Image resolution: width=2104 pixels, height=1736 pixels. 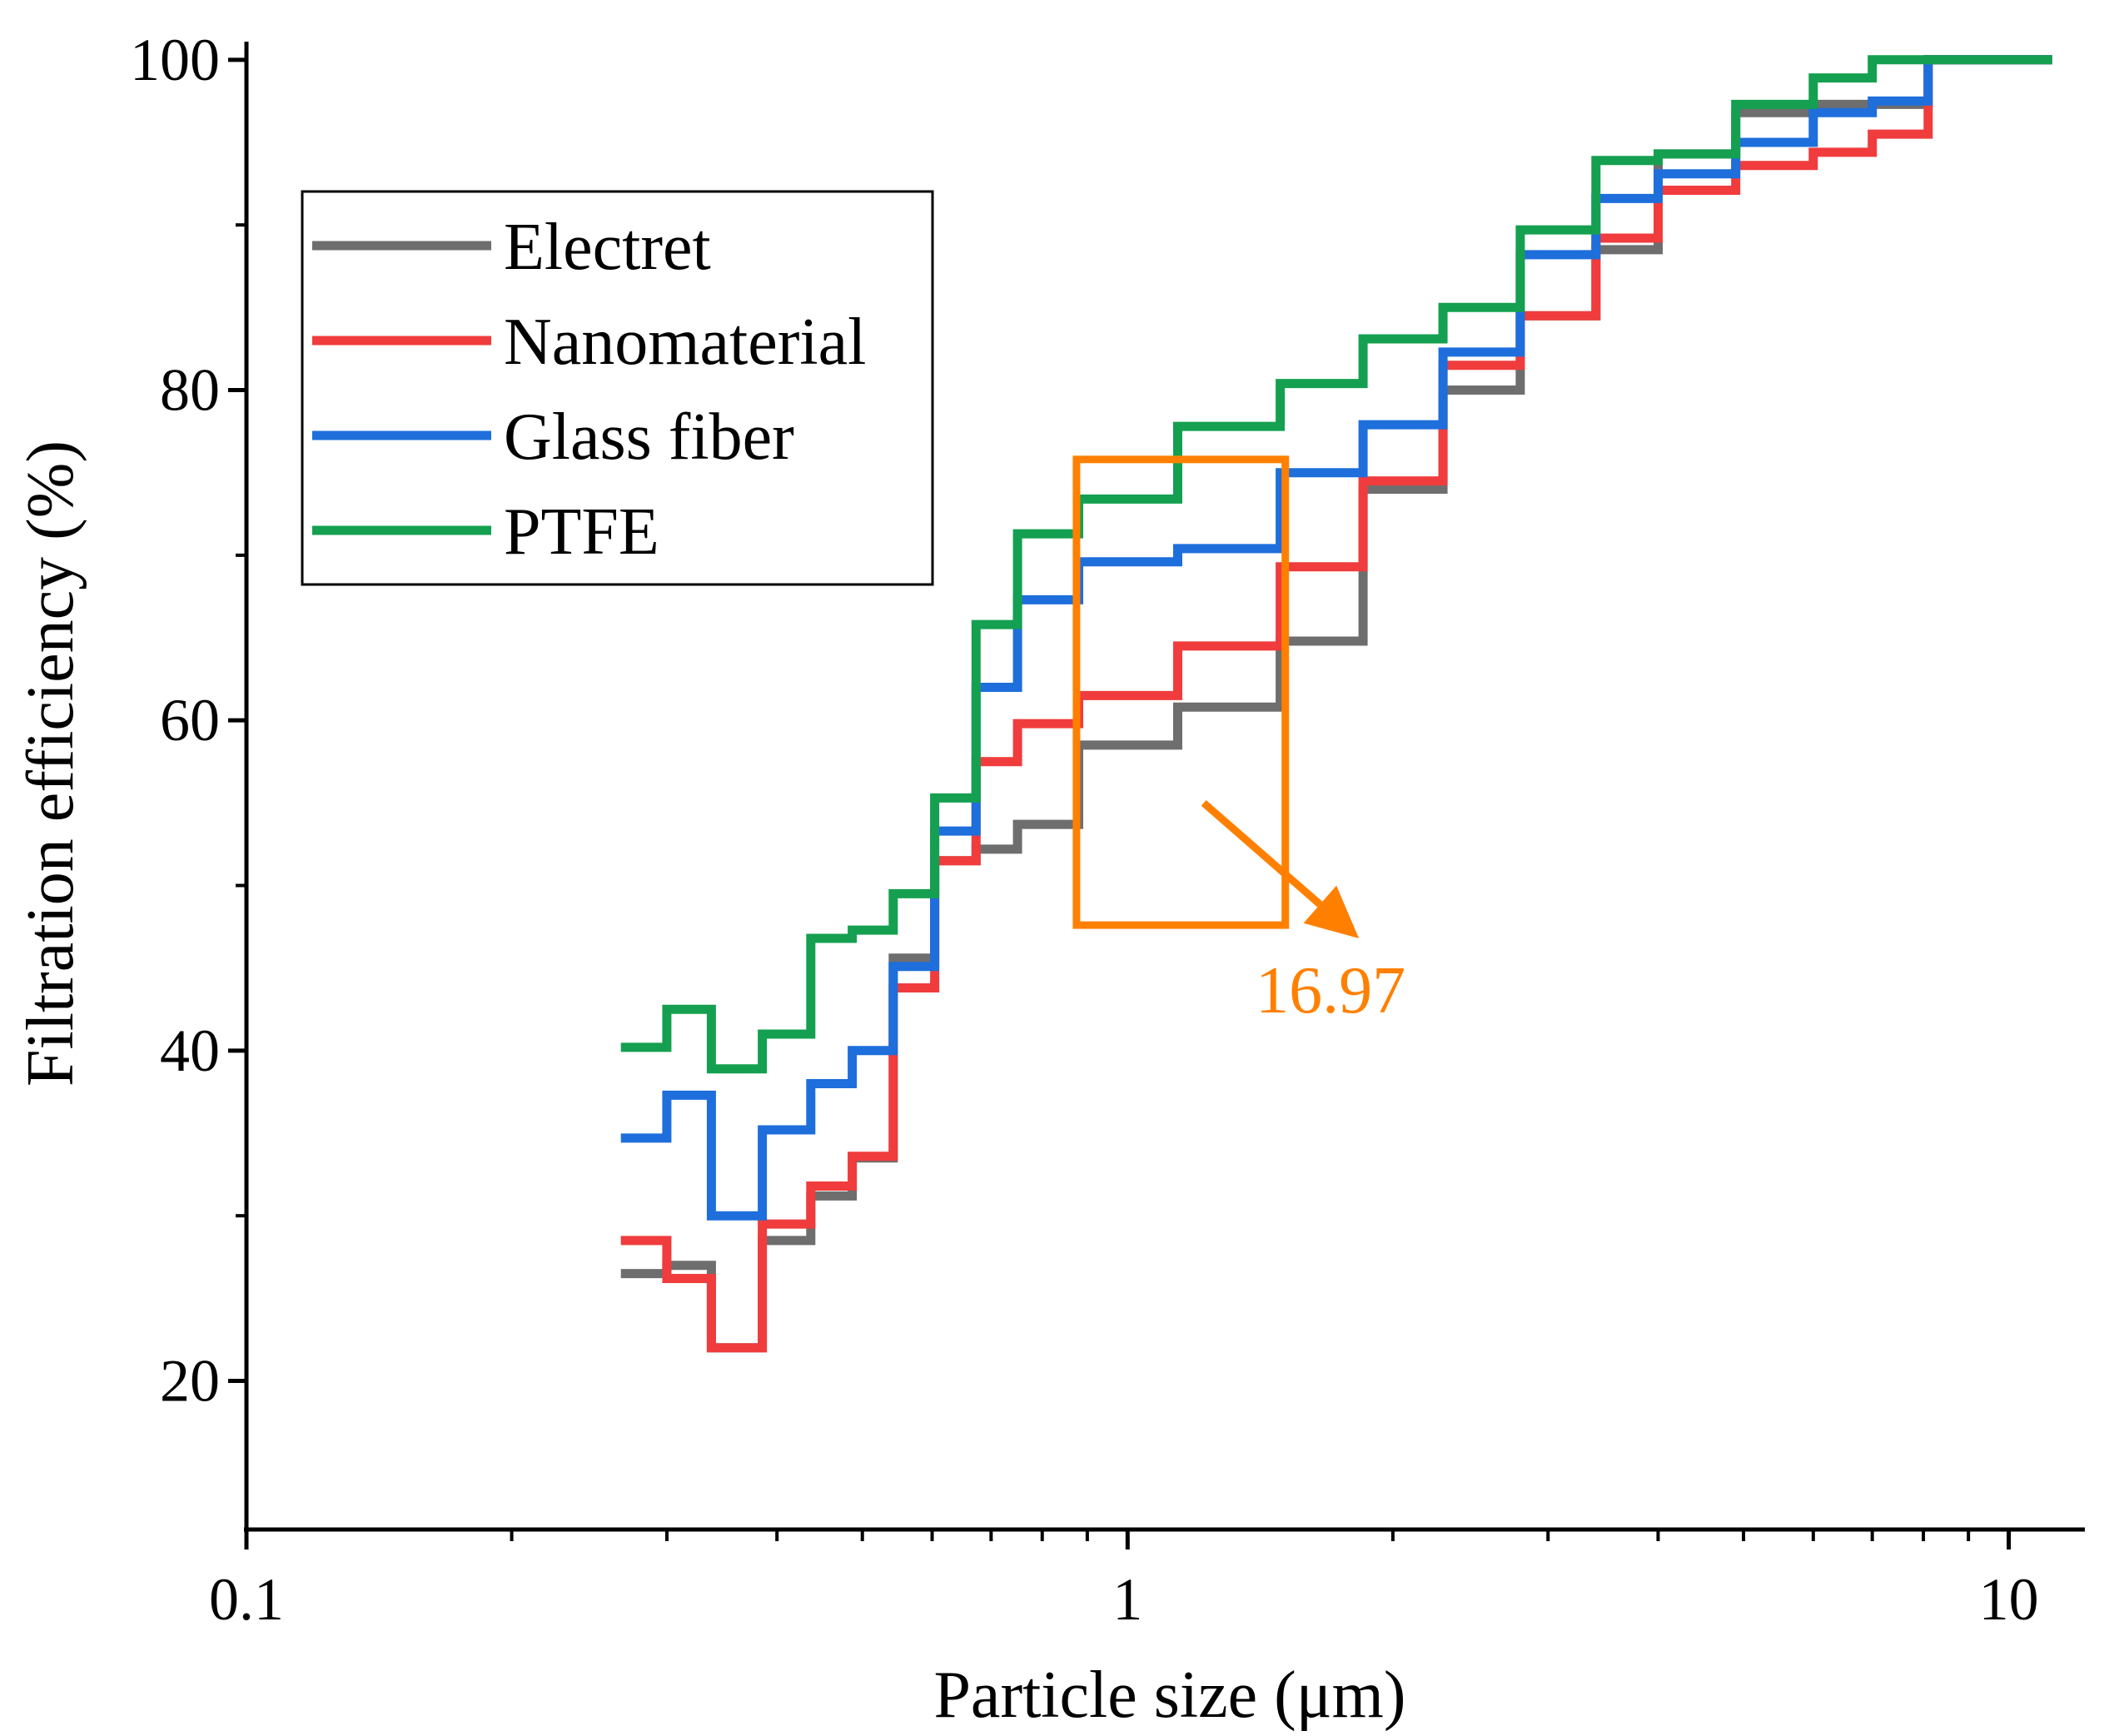 What do you see at coordinates (1330, 991) in the screenshot?
I see `annotation-label: 16.97` at bounding box center [1330, 991].